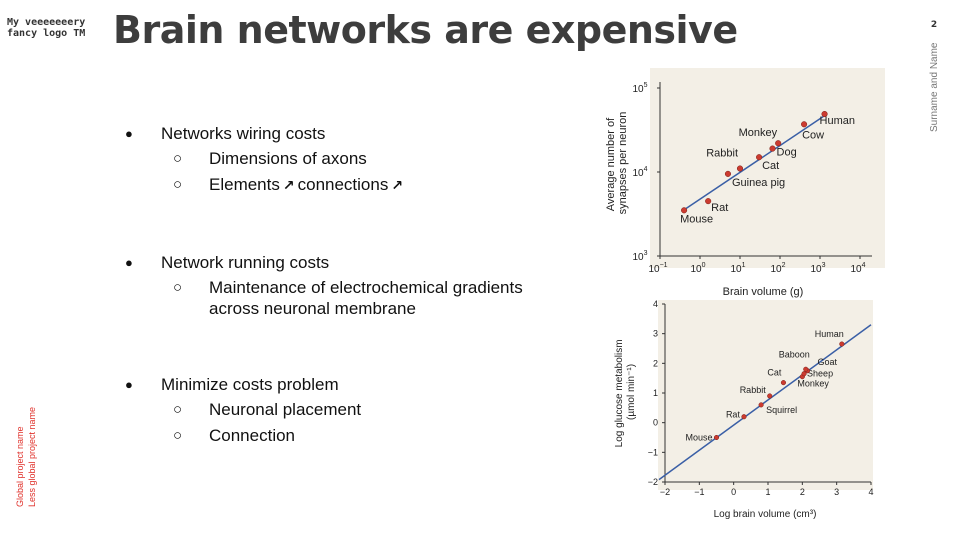  I want to click on sub-project-name: Less global project name, so click(32, 456).